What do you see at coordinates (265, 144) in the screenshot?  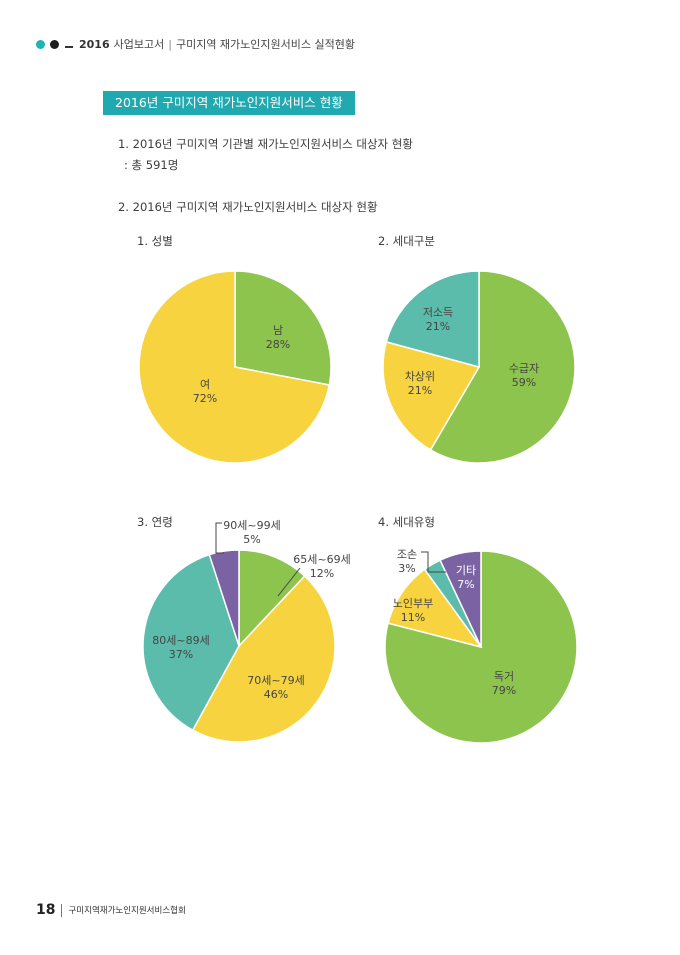 I see `item1-title: 1. 2016년 구미지역 기관별 재가노인지원서비스 대상자 현황` at bounding box center [265, 144].